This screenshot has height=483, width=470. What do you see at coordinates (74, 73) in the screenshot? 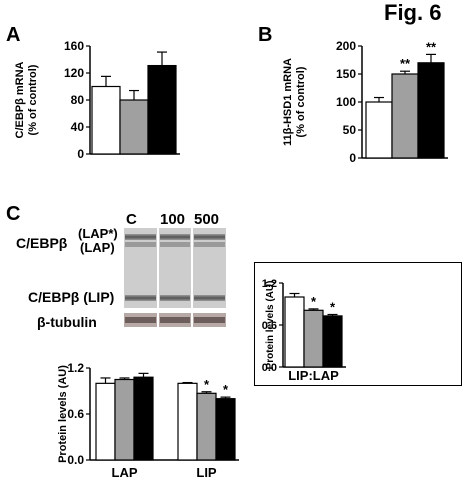
I see `y-tick-label: 120` at bounding box center [74, 73].